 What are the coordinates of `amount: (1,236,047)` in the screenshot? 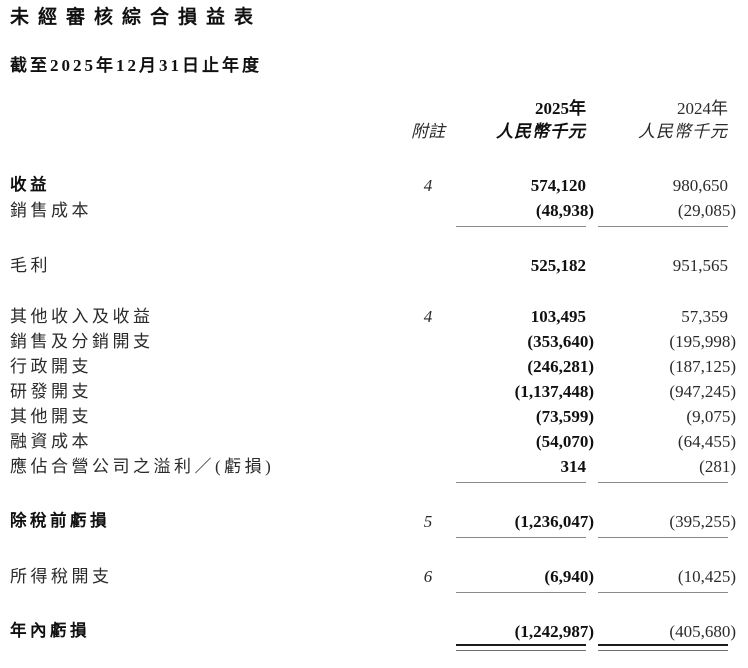 It's located at (554, 521).